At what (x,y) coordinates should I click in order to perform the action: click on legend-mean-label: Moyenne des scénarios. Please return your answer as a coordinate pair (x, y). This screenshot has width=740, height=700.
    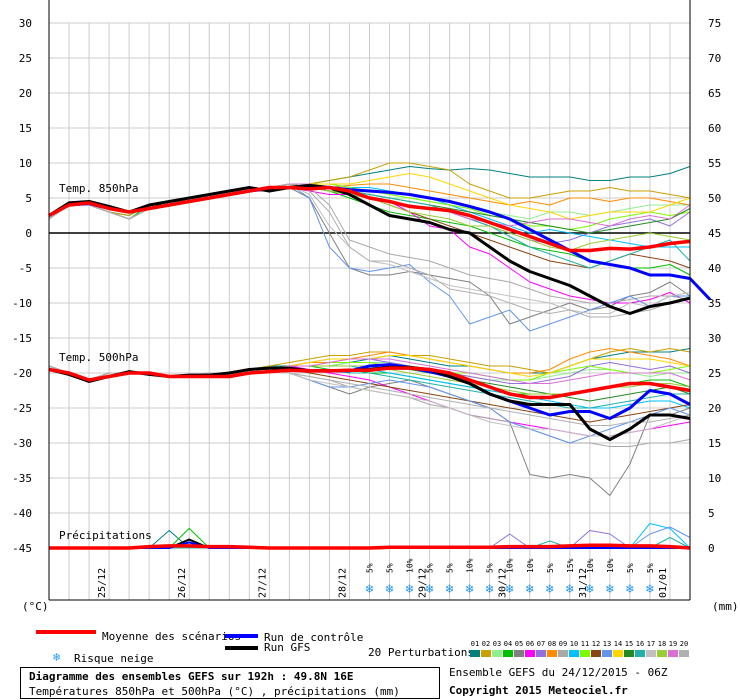
    Looking at the image, I should click on (172, 636).